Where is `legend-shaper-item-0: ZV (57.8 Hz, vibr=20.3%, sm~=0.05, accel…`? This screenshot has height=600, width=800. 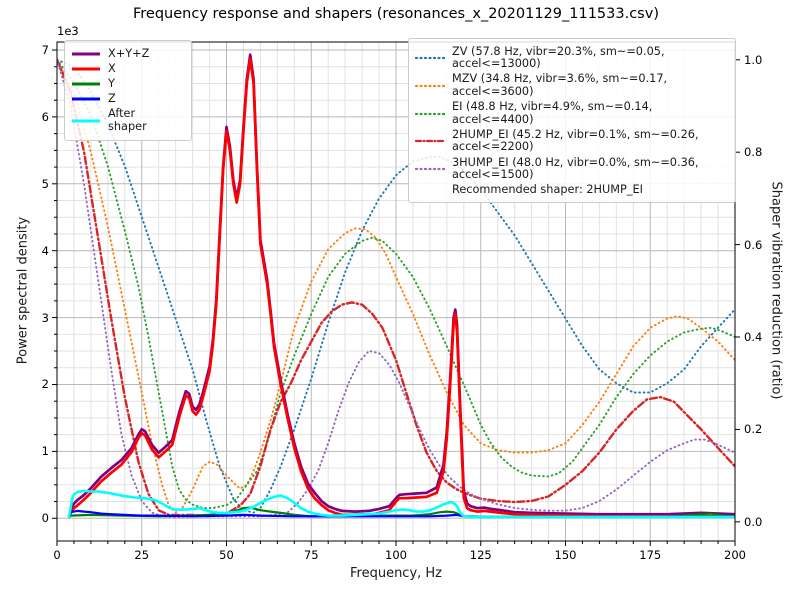
legend-shaper-item-0: ZV (57.8 Hz, vibr=20.3%, sm~=0.05, accel… is located at coordinates (571, 57).